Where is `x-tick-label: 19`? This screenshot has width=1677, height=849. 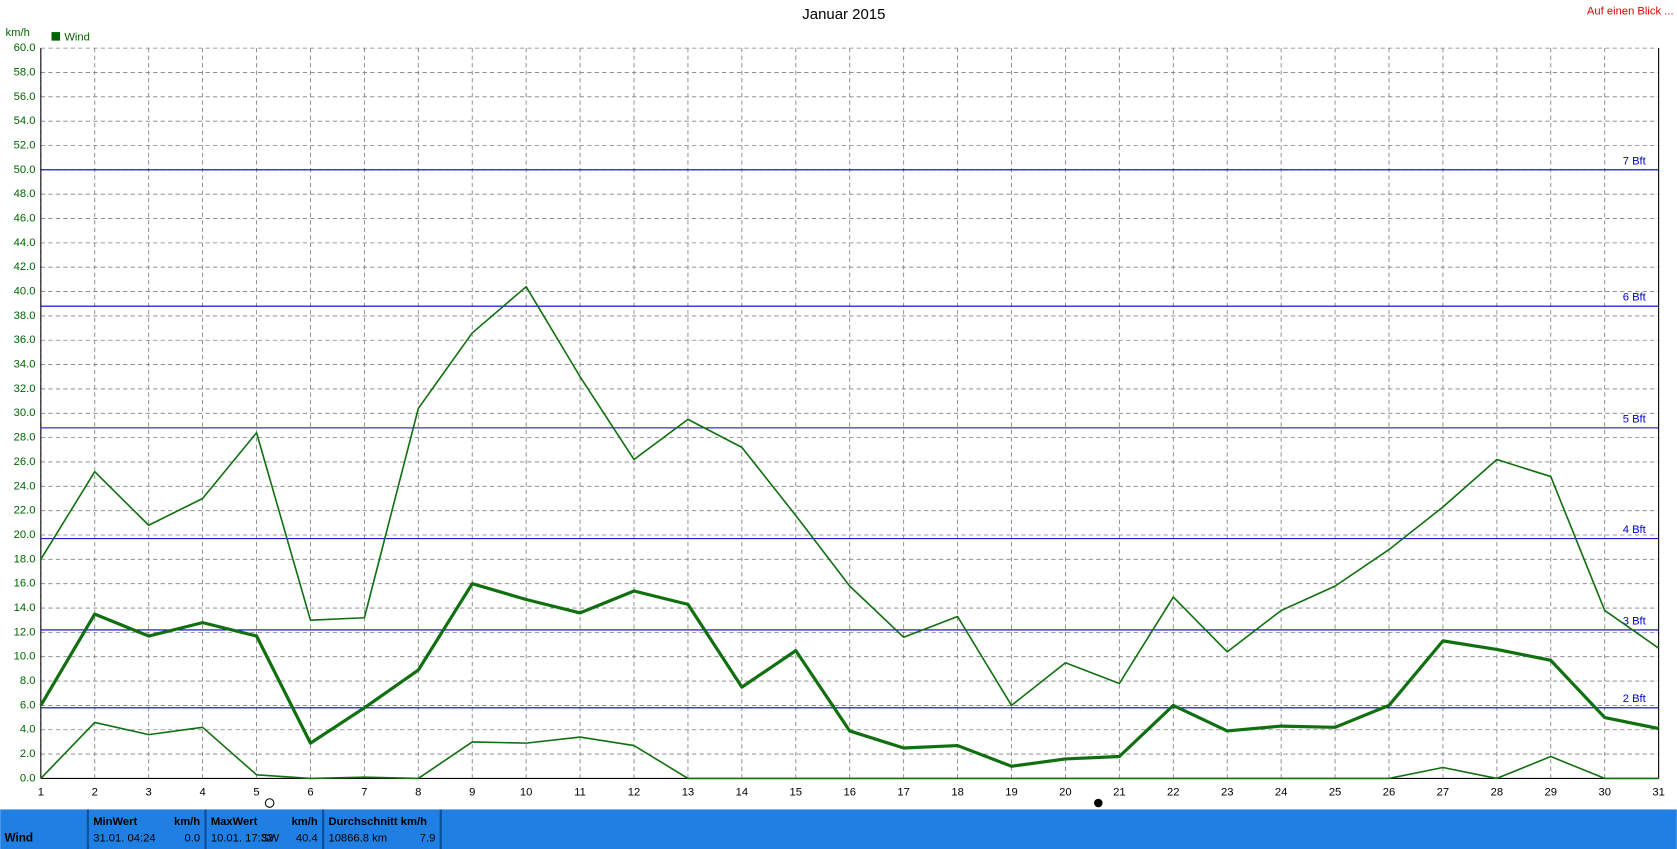
x-tick-label: 19 is located at coordinates (1011, 792).